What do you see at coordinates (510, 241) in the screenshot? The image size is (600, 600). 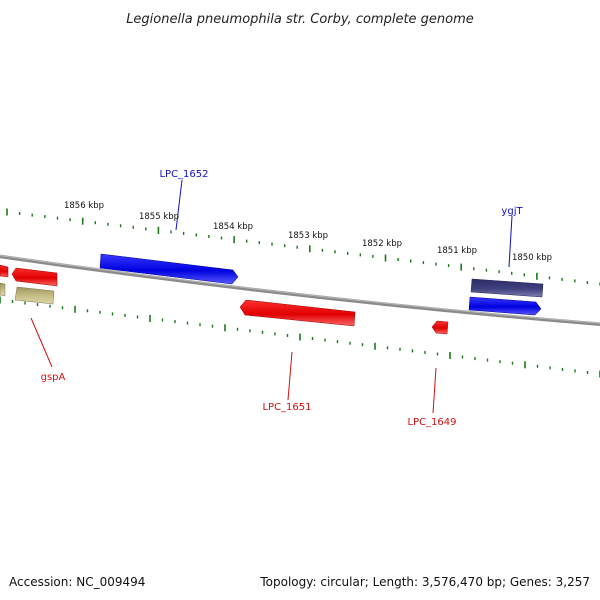 I see `callout-line-ygjt` at bounding box center [510, 241].